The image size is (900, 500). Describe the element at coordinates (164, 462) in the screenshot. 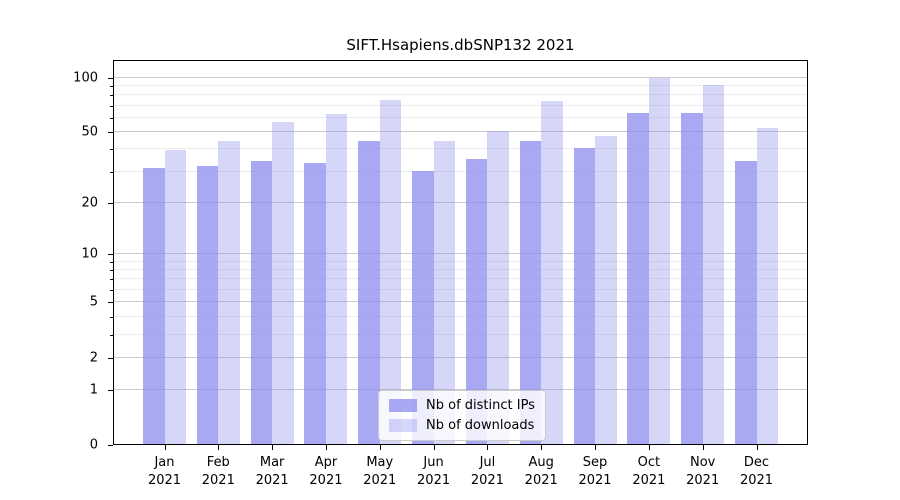

I see `x-tick-month: Jan` at that location.